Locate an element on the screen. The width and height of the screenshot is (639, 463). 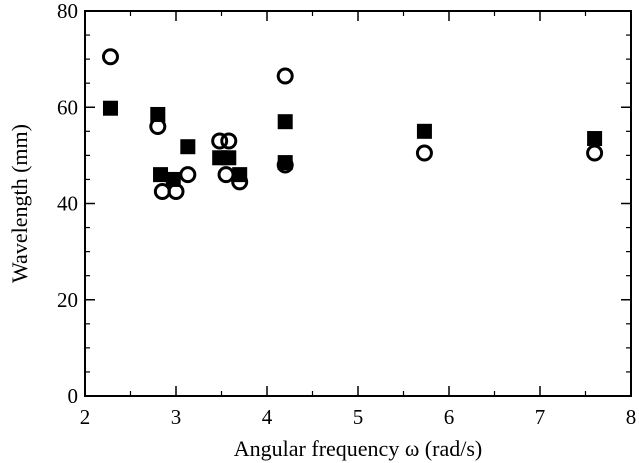
x-tick-label: 2 is located at coordinates (85, 417).